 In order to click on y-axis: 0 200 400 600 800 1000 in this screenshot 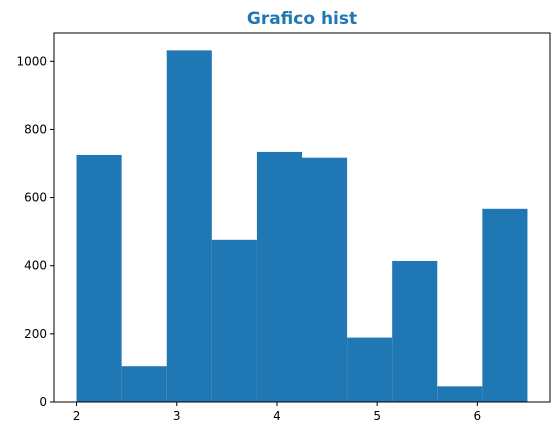, I will do `click(35, 231)`.